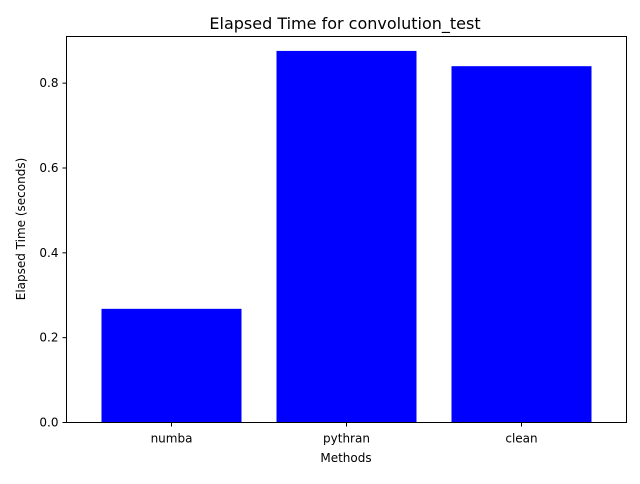 The height and width of the screenshot is (484, 640). Describe the element at coordinates (48, 83) in the screenshot. I see `y-tick-label: 0.8` at that location.